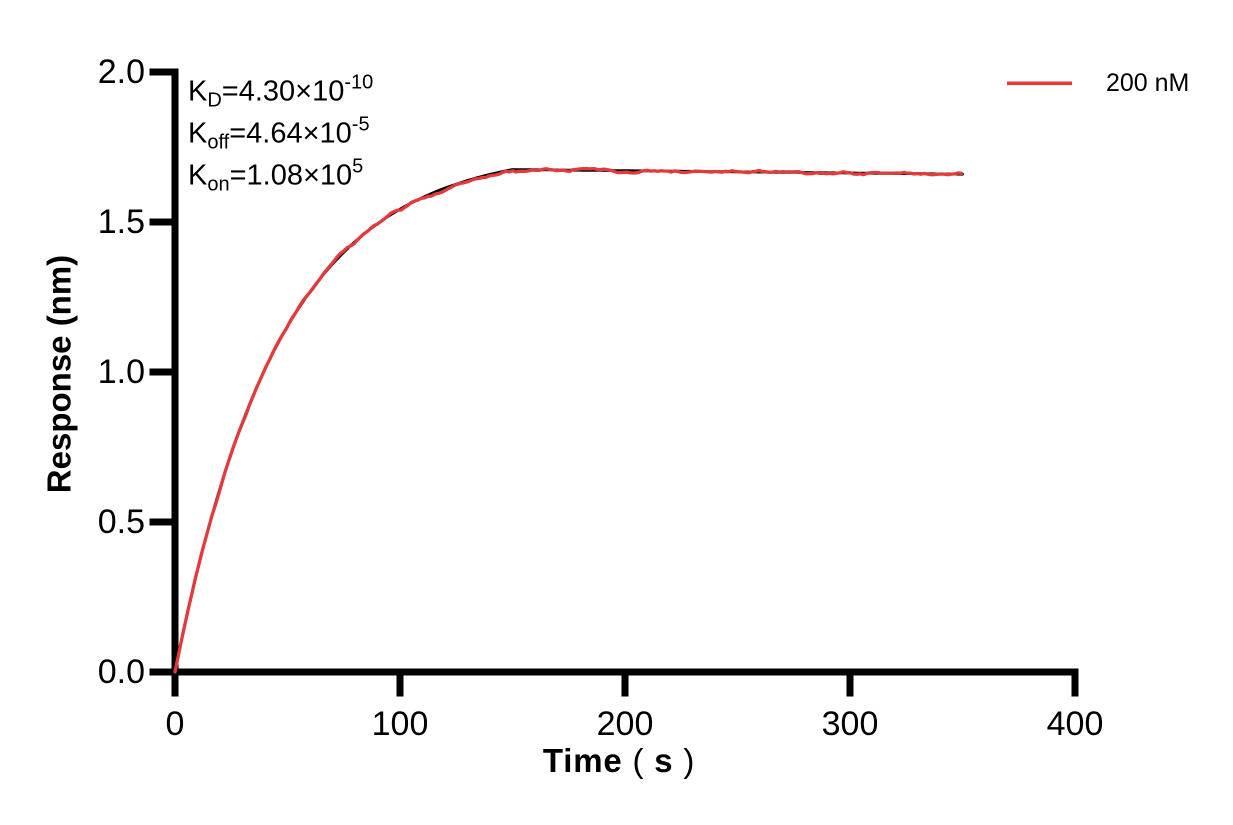 This screenshot has width=1233, height=825. Describe the element at coordinates (280, 92) in the screenshot. I see `svg-text: KD=4.30×10-10` at that location.